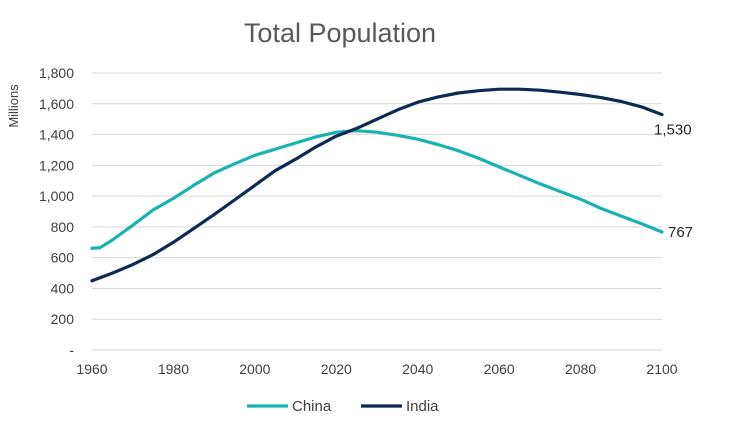 This screenshot has width=739, height=422. I want to click on end-label-india: 1,530, so click(673, 130).